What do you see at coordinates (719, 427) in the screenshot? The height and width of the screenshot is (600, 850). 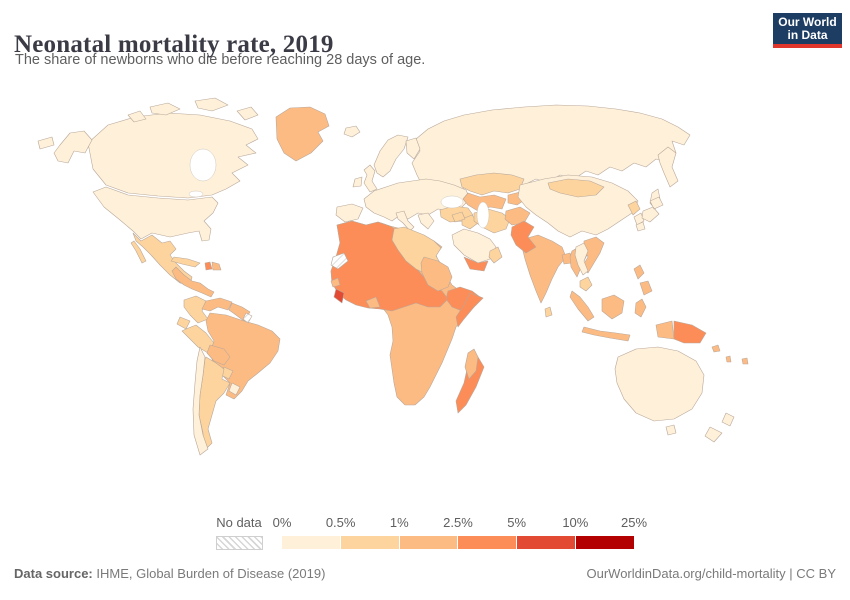 I see `country-new-zealand` at bounding box center [719, 427].